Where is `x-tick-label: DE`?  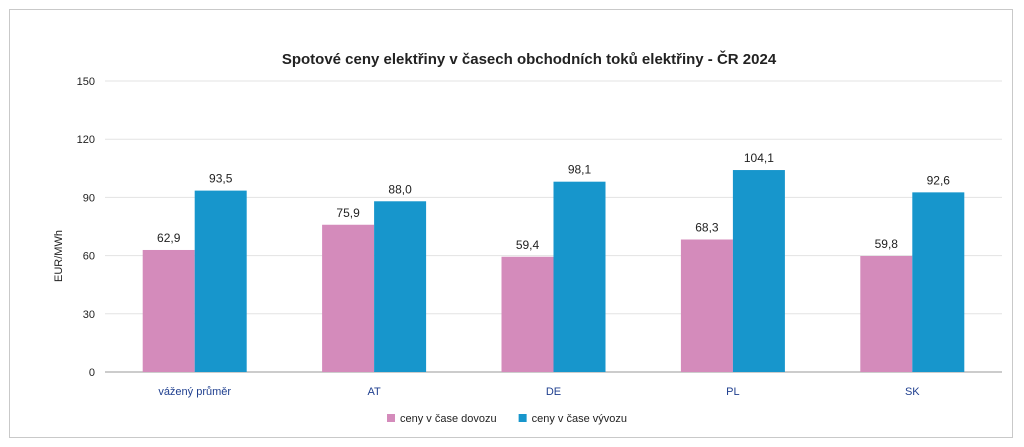
x-tick-label: DE is located at coordinates (553, 392).